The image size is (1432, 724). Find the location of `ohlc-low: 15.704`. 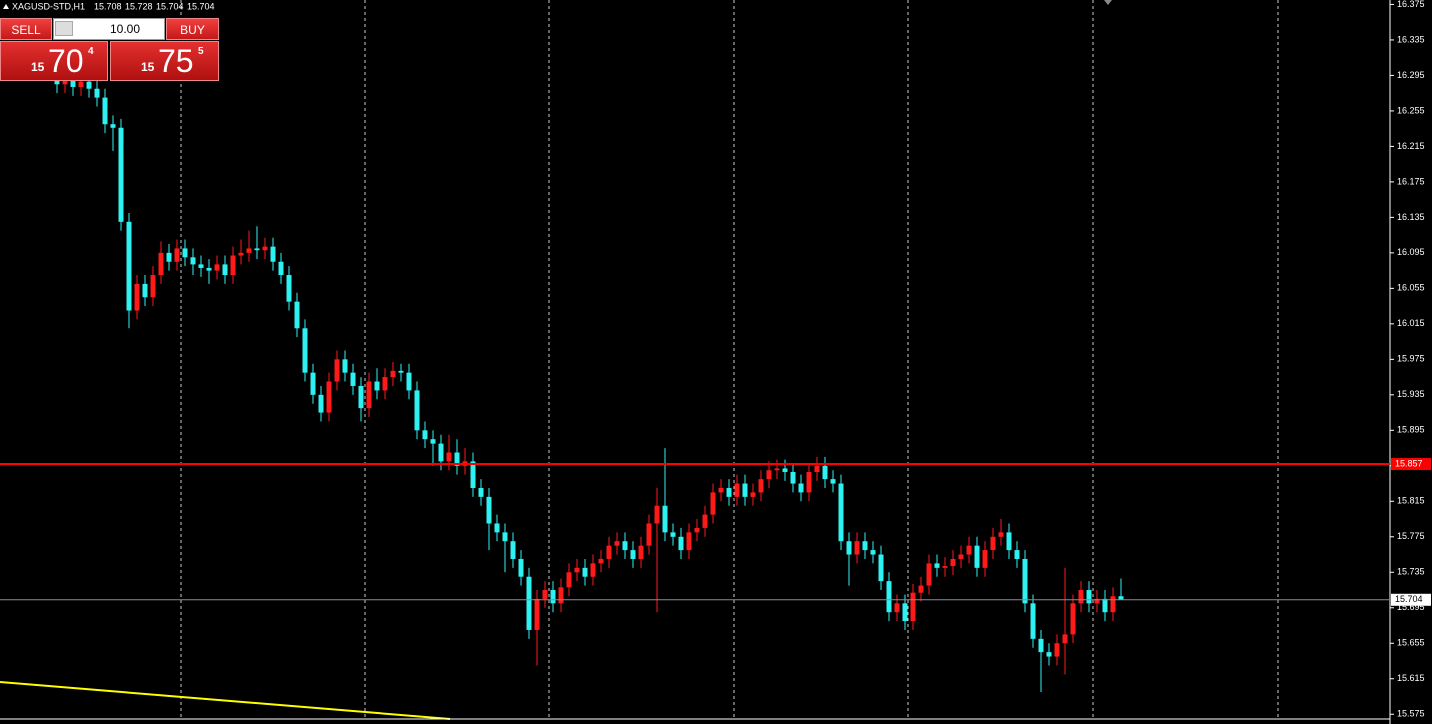

ohlc-low: 15.704 is located at coordinates (170, 6).